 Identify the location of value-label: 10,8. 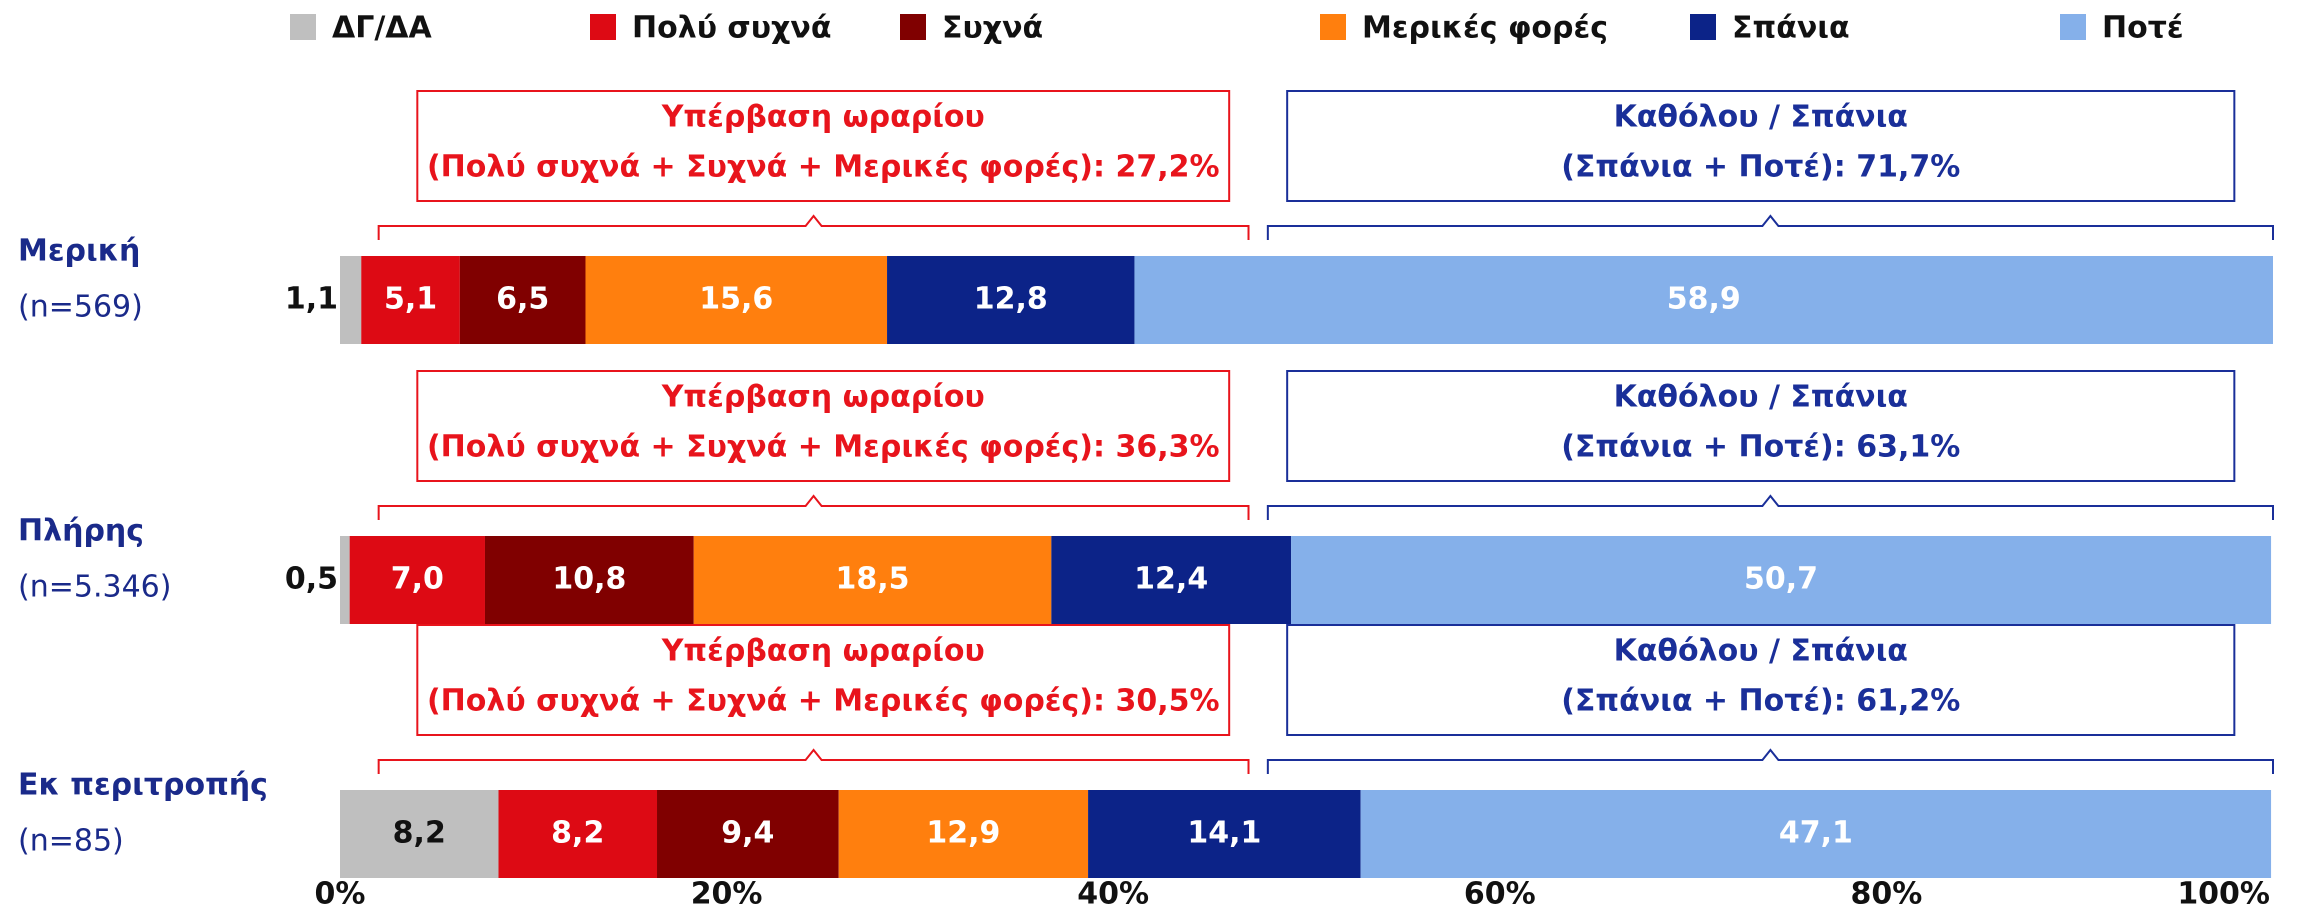
(589, 579).